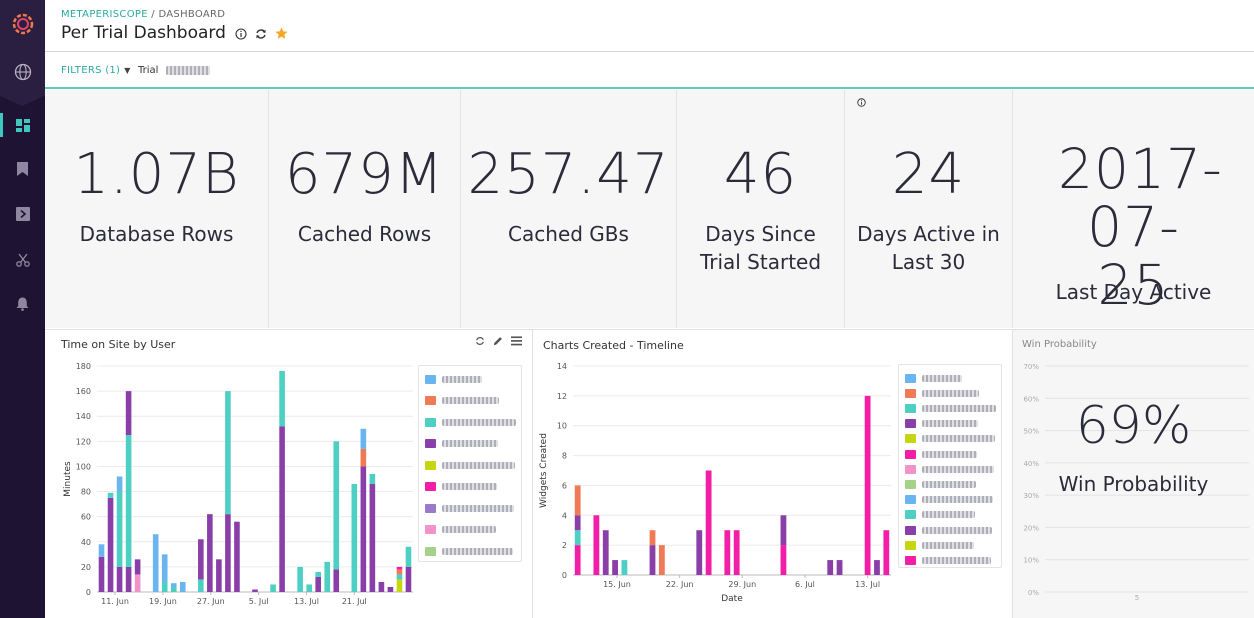 The width and height of the screenshot is (1254, 618). I want to click on notifications-nav-button, so click(22, 304).